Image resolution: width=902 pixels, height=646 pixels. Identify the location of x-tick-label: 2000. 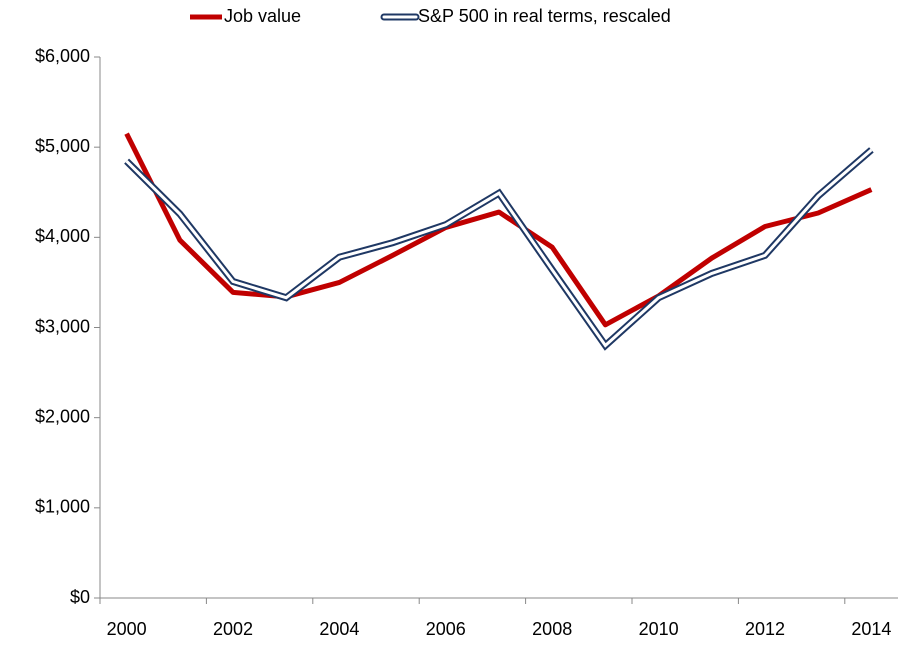
(127, 629).